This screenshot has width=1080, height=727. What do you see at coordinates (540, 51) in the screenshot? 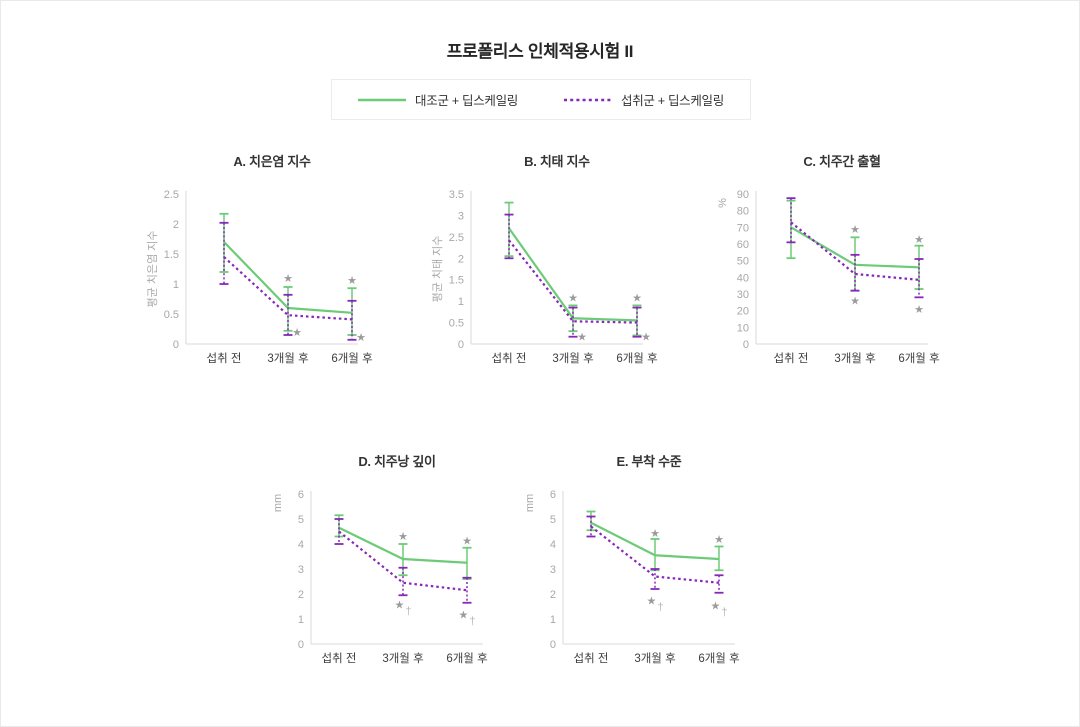
I see `figure-title: 프로폴리스 인체적용시험 II` at bounding box center [540, 51].